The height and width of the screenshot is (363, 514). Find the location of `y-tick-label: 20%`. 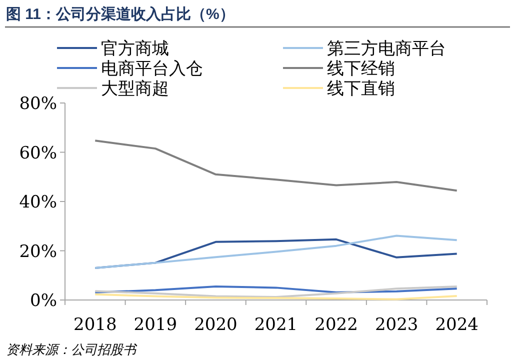

y-tick-label: 20% is located at coordinates (38, 252).